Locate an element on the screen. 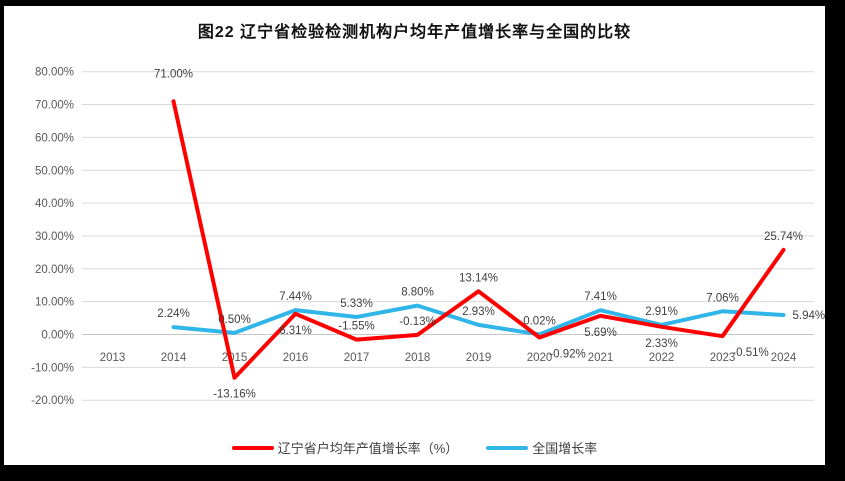  y-axis-tick-label: 10.00% is located at coordinates (54, 303).